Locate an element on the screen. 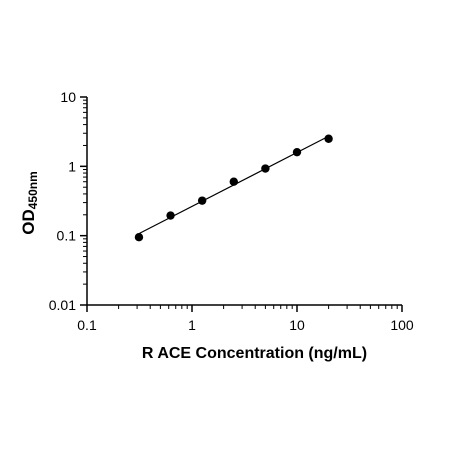 The image size is (450, 450). y-axis-title-subscript: 450nm is located at coordinates (33, 190).